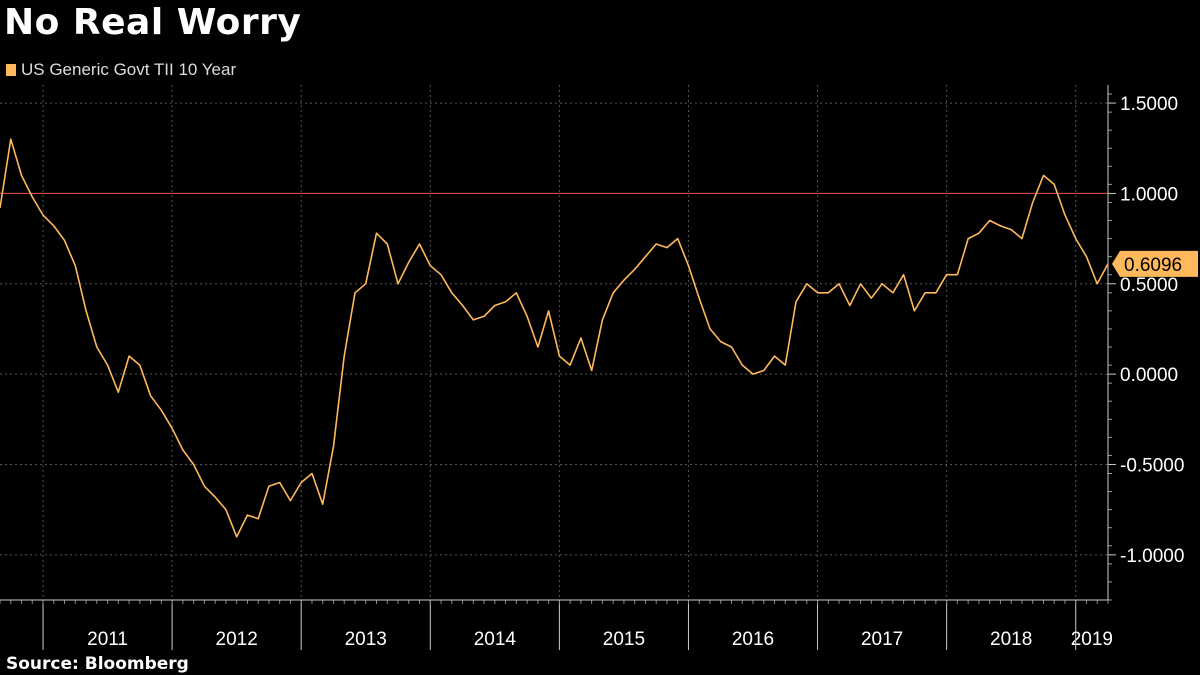 This screenshot has width=1200, height=675. I want to click on y-tick-label: -0.5000, so click(1152, 465).